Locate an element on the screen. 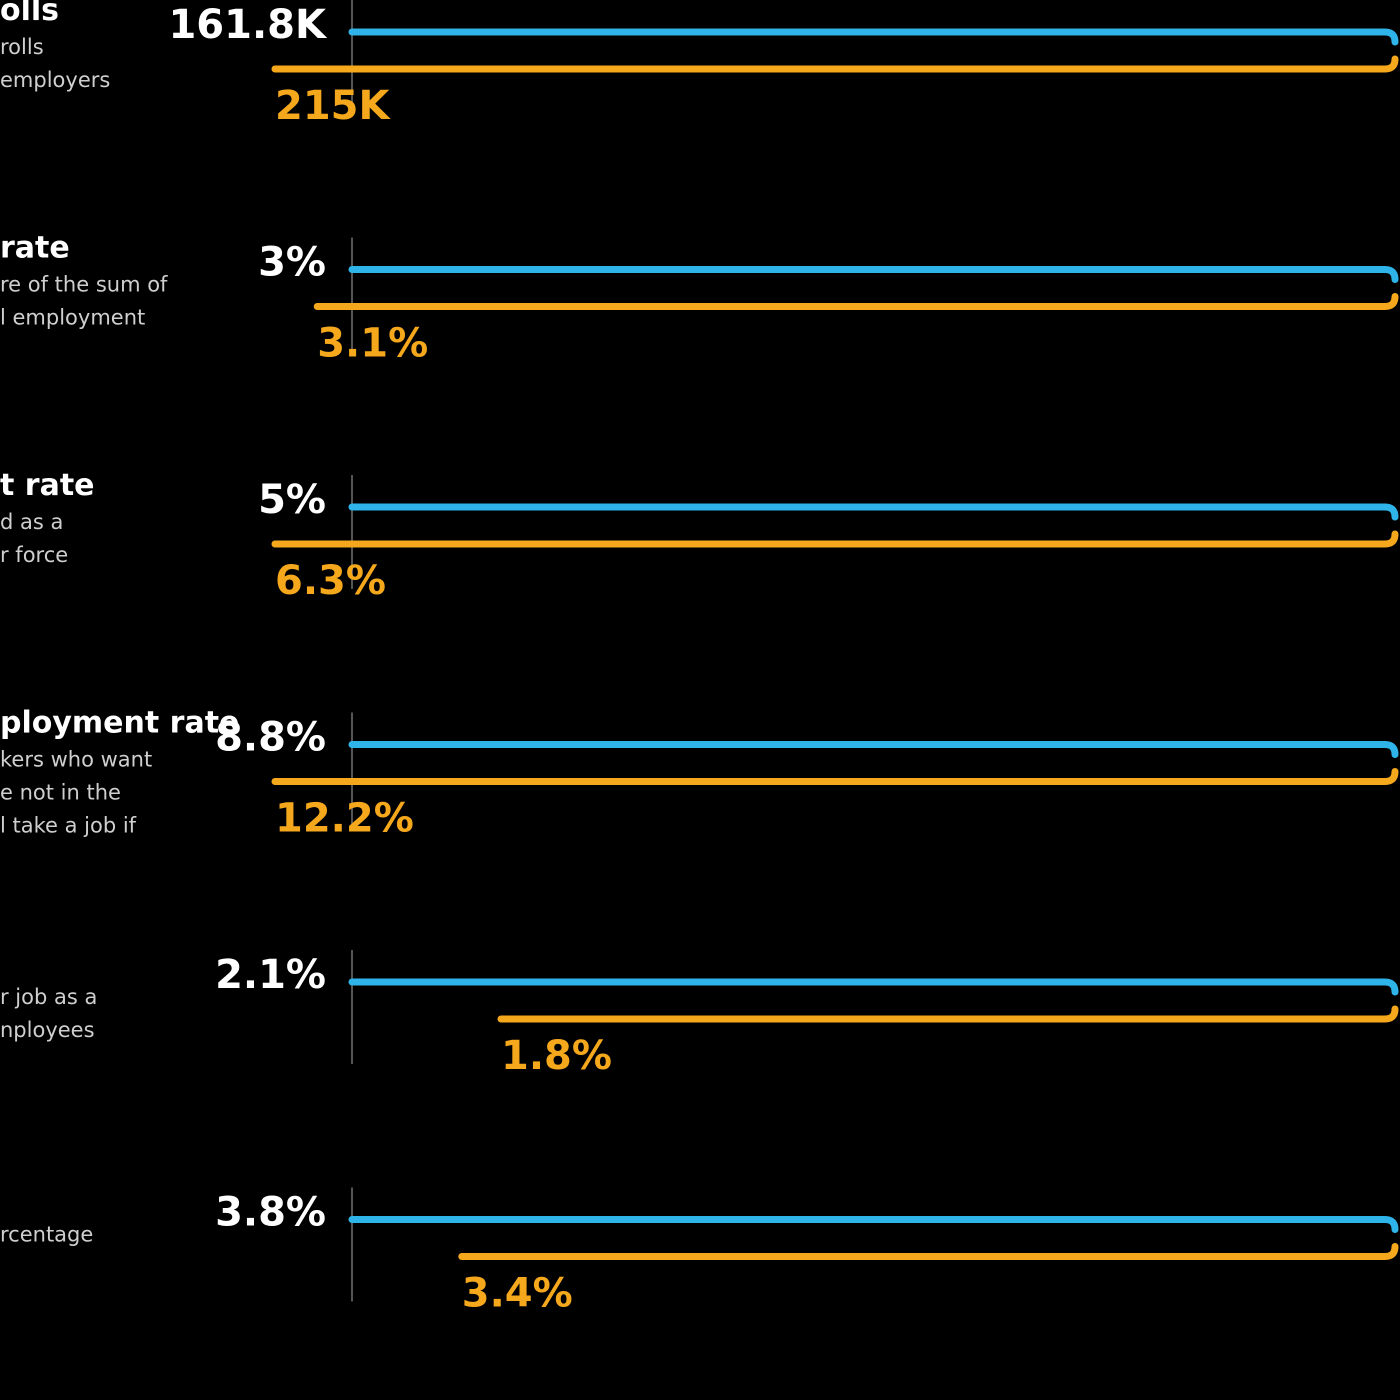  current-value-label: 3% is located at coordinates (292, 263).